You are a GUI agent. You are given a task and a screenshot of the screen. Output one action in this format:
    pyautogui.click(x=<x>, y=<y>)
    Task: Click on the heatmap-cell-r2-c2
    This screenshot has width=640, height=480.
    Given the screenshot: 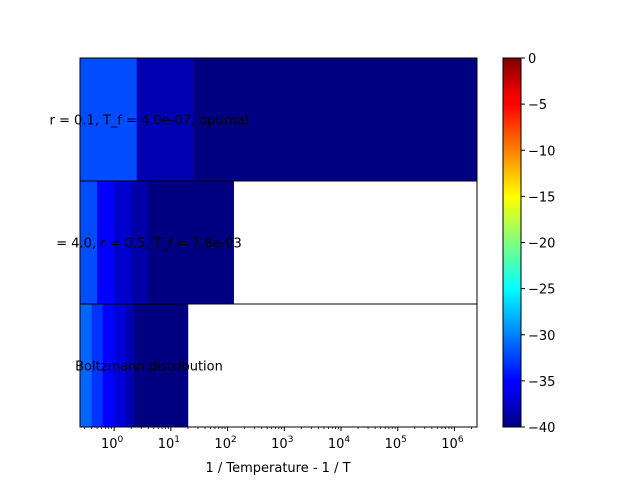 What is the action you would take?
    pyautogui.click(x=108, y=365)
    